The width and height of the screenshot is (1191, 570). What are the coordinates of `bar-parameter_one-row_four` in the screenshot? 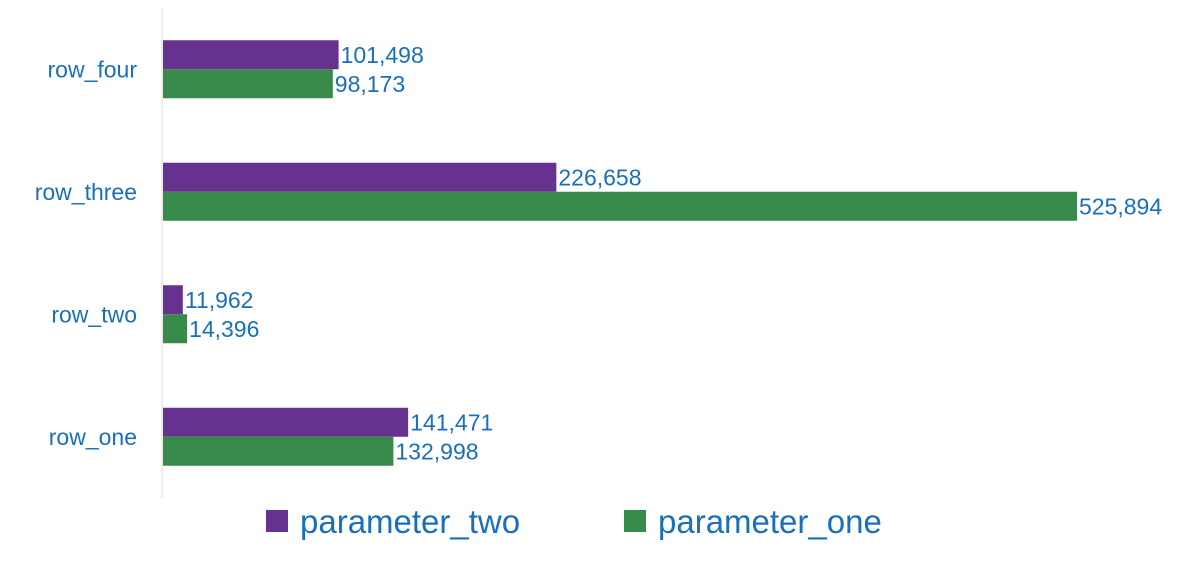 It's located at (248, 84).